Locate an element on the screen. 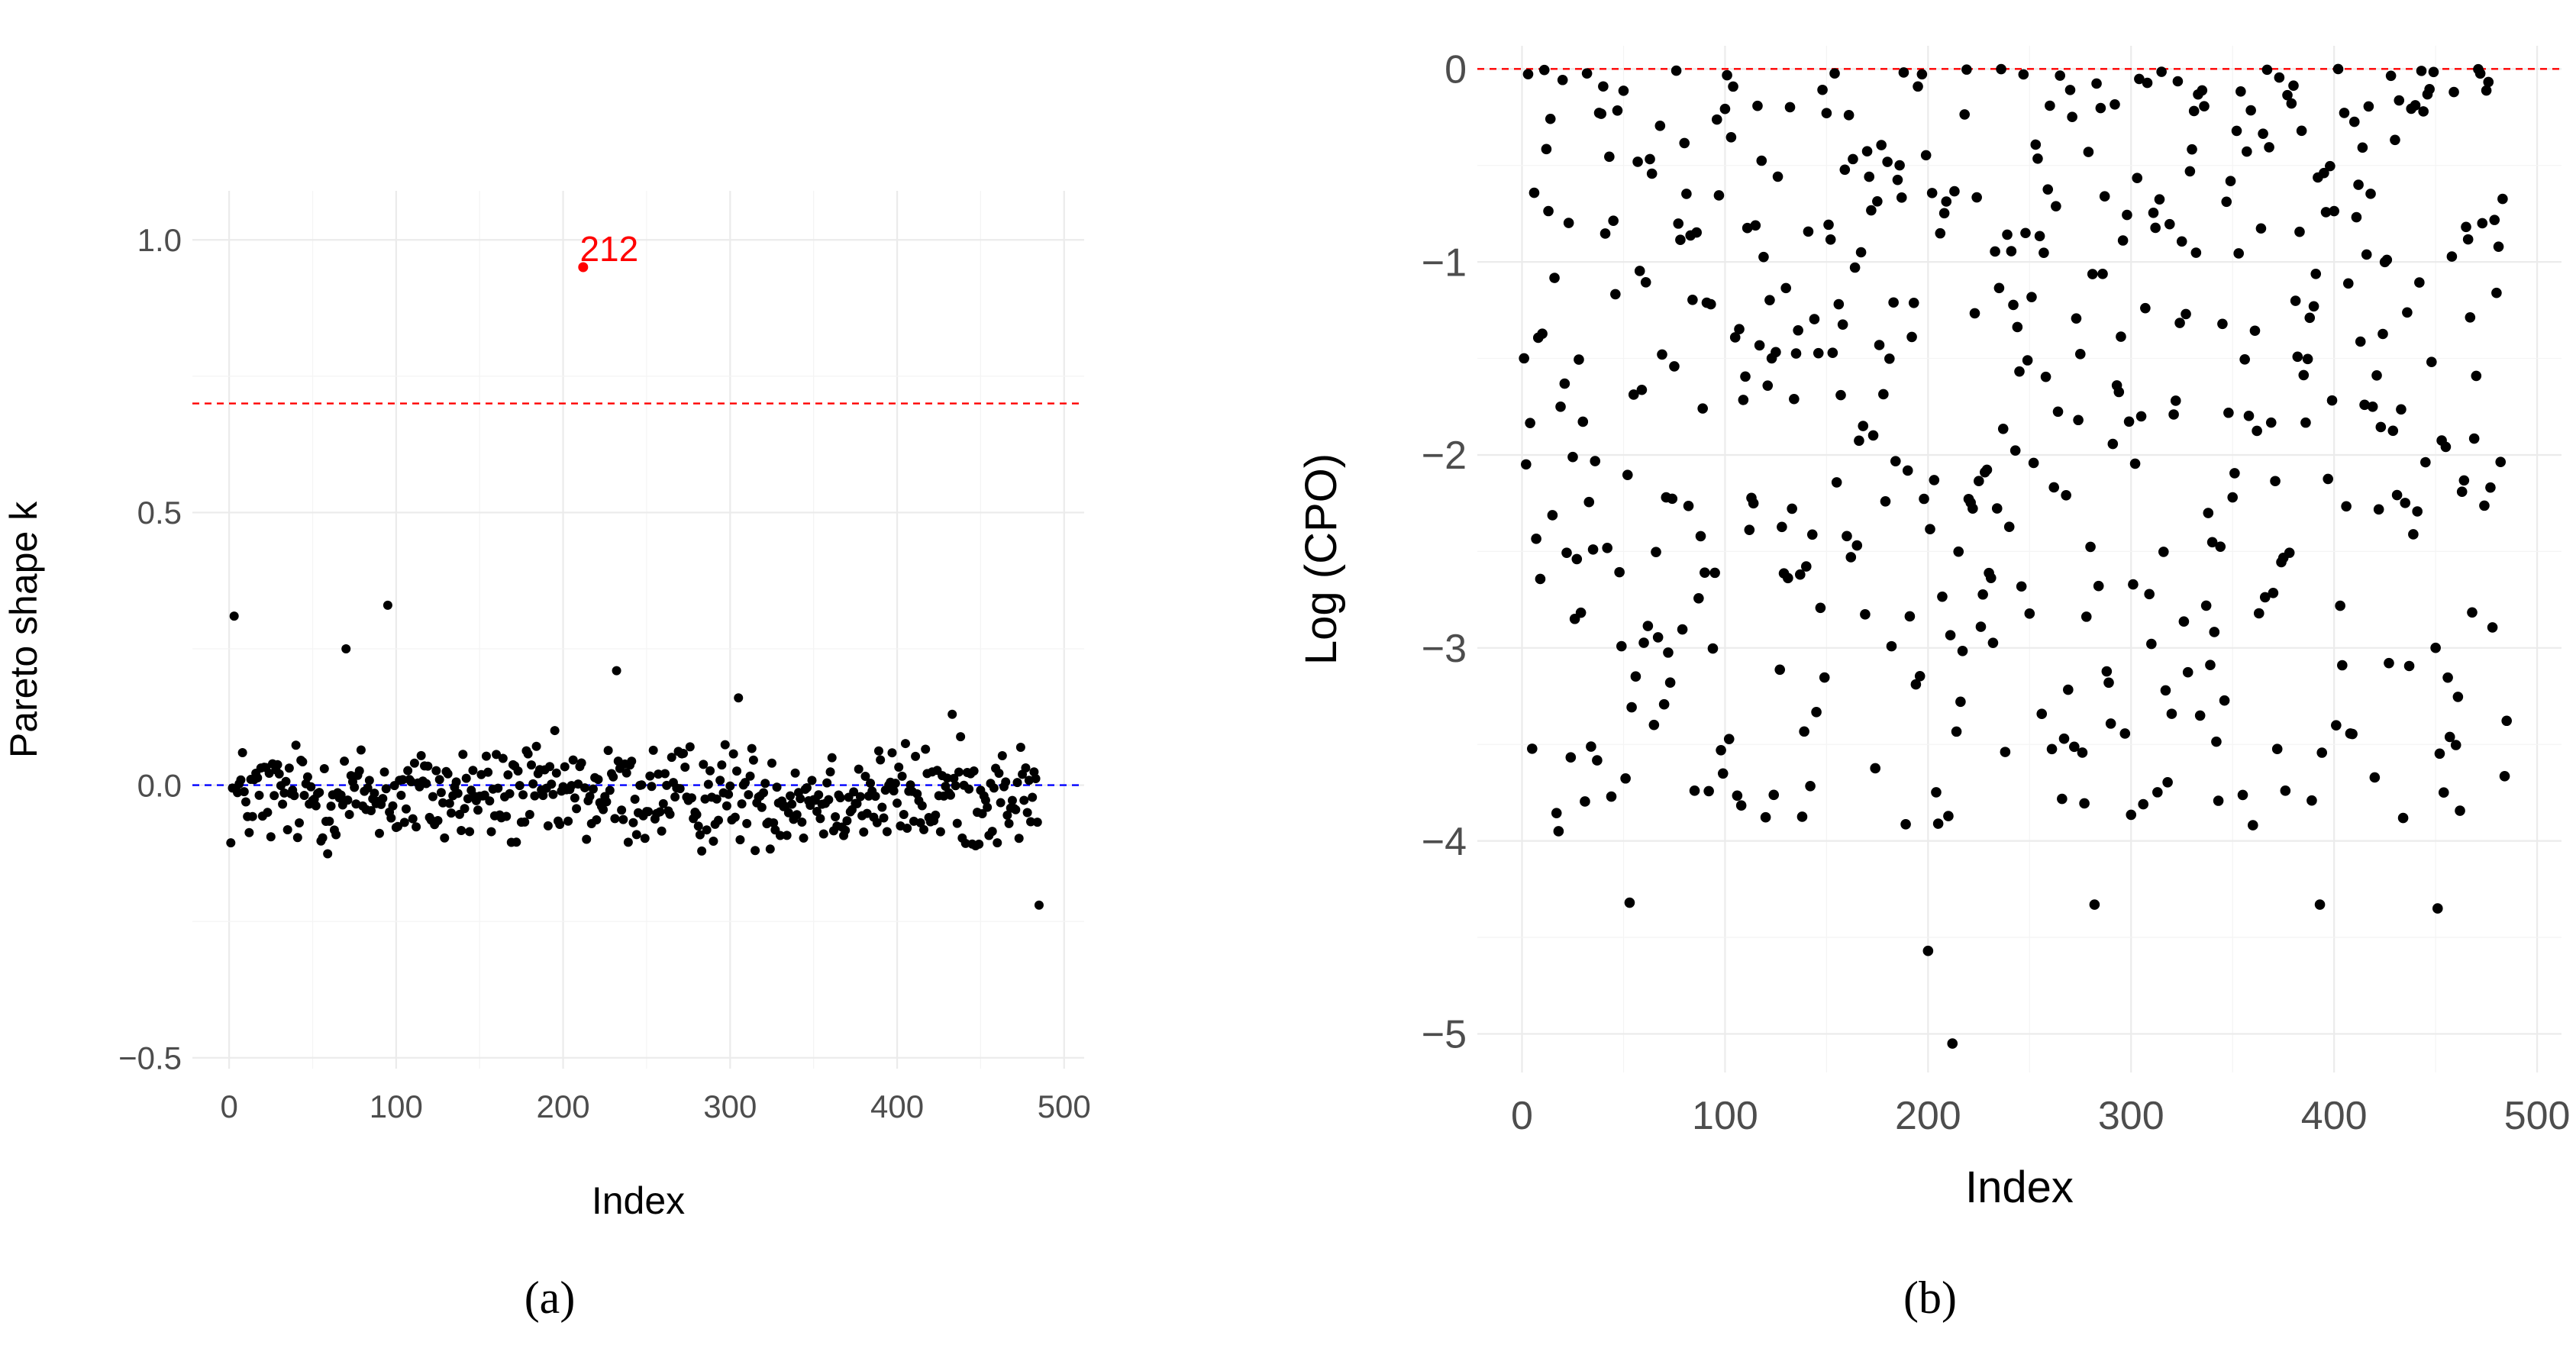 This screenshot has width=2576, height=1345. y-tick-label: −2 is located at coordinates (1444, 456).